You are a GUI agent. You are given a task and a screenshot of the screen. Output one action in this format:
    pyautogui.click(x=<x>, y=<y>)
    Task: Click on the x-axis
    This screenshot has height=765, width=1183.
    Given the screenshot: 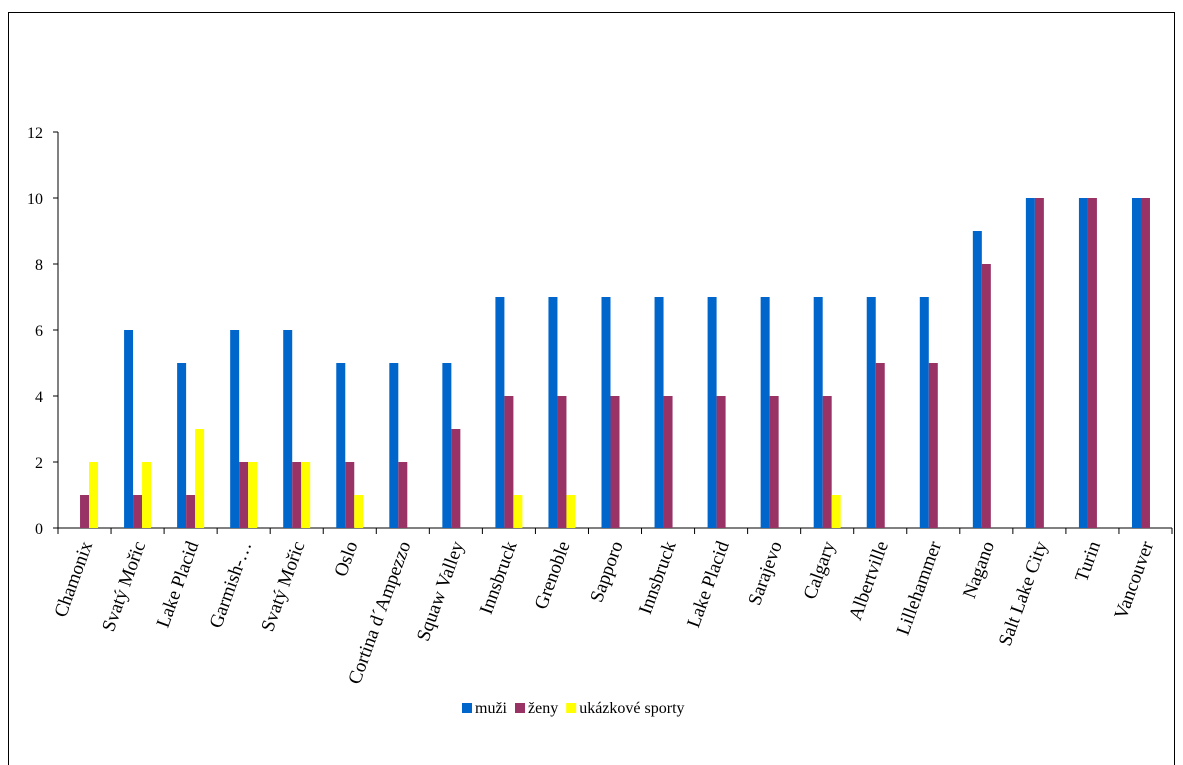 What is the action you would take?
    pyautogui.click(x=615, y=530)
    